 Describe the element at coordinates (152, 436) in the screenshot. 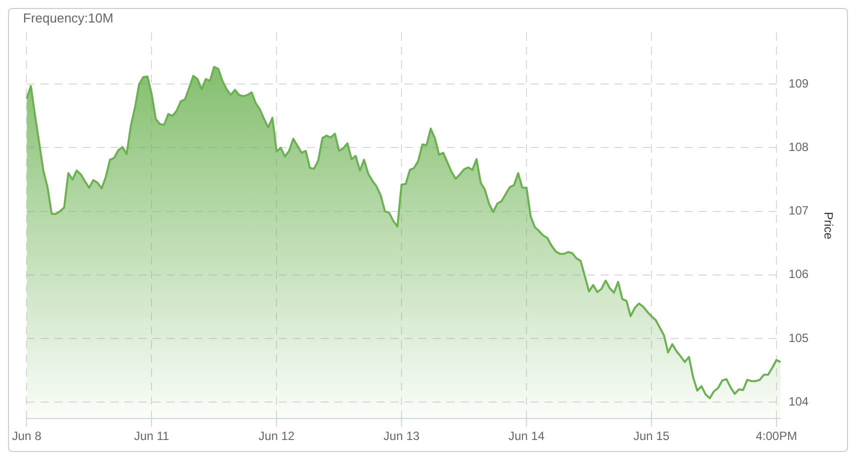

I see `x-tick-label: Jun 11` at that location.